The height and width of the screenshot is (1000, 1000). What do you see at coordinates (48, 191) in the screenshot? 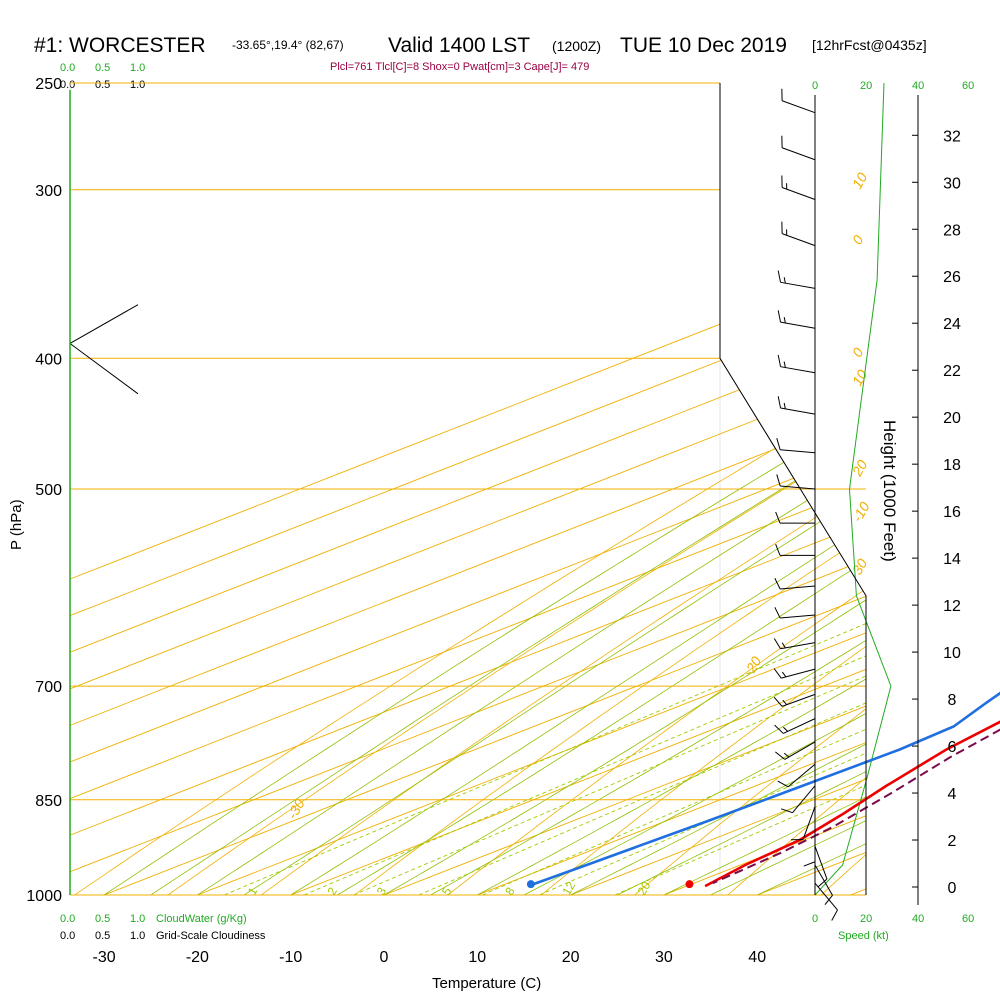
I see `pressure-tick-label: 300` at bounding box center [48, 191].